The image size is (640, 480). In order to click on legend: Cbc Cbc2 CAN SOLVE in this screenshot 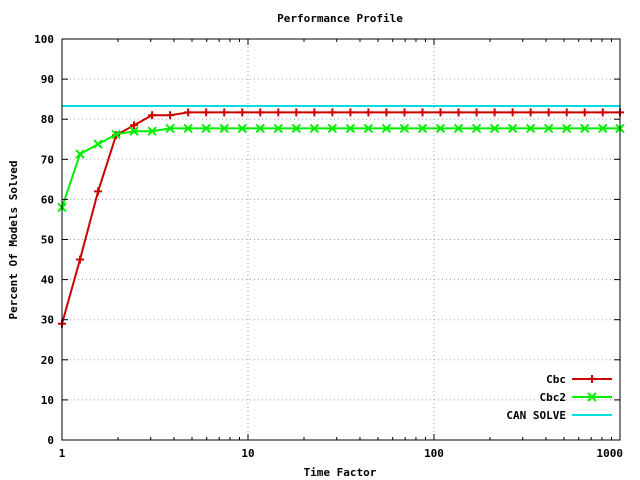, I will do `click(559, 397)`.